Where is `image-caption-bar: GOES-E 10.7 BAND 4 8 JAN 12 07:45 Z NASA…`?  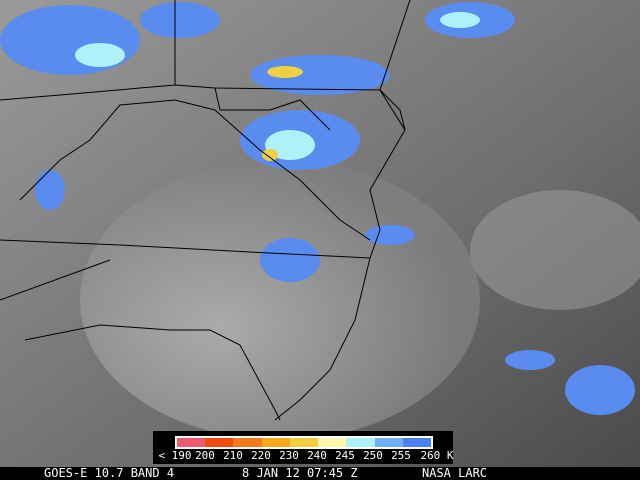 image-caption-bar: GOES-E 10.7 BAND 4 8 JAN 12 07:45 Z NASA… is located at coordinates (320, 473).